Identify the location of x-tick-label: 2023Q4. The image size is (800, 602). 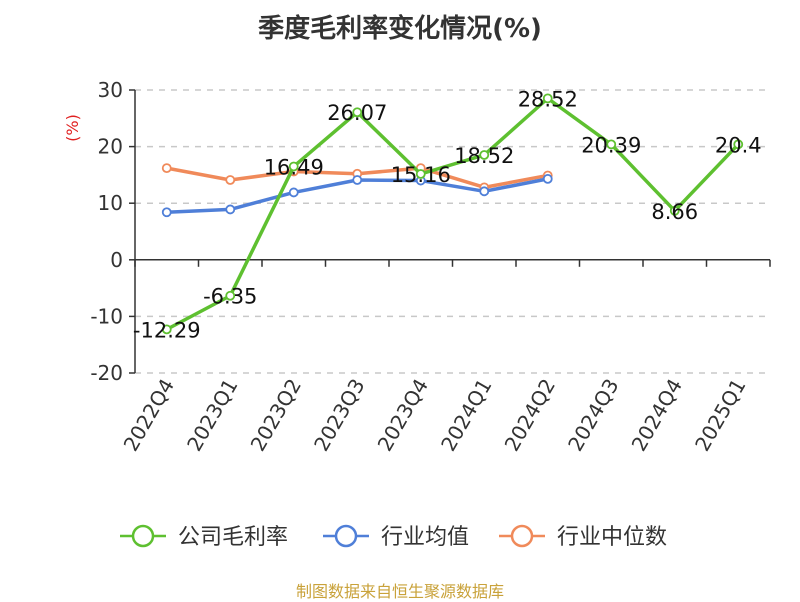
(403, 415).